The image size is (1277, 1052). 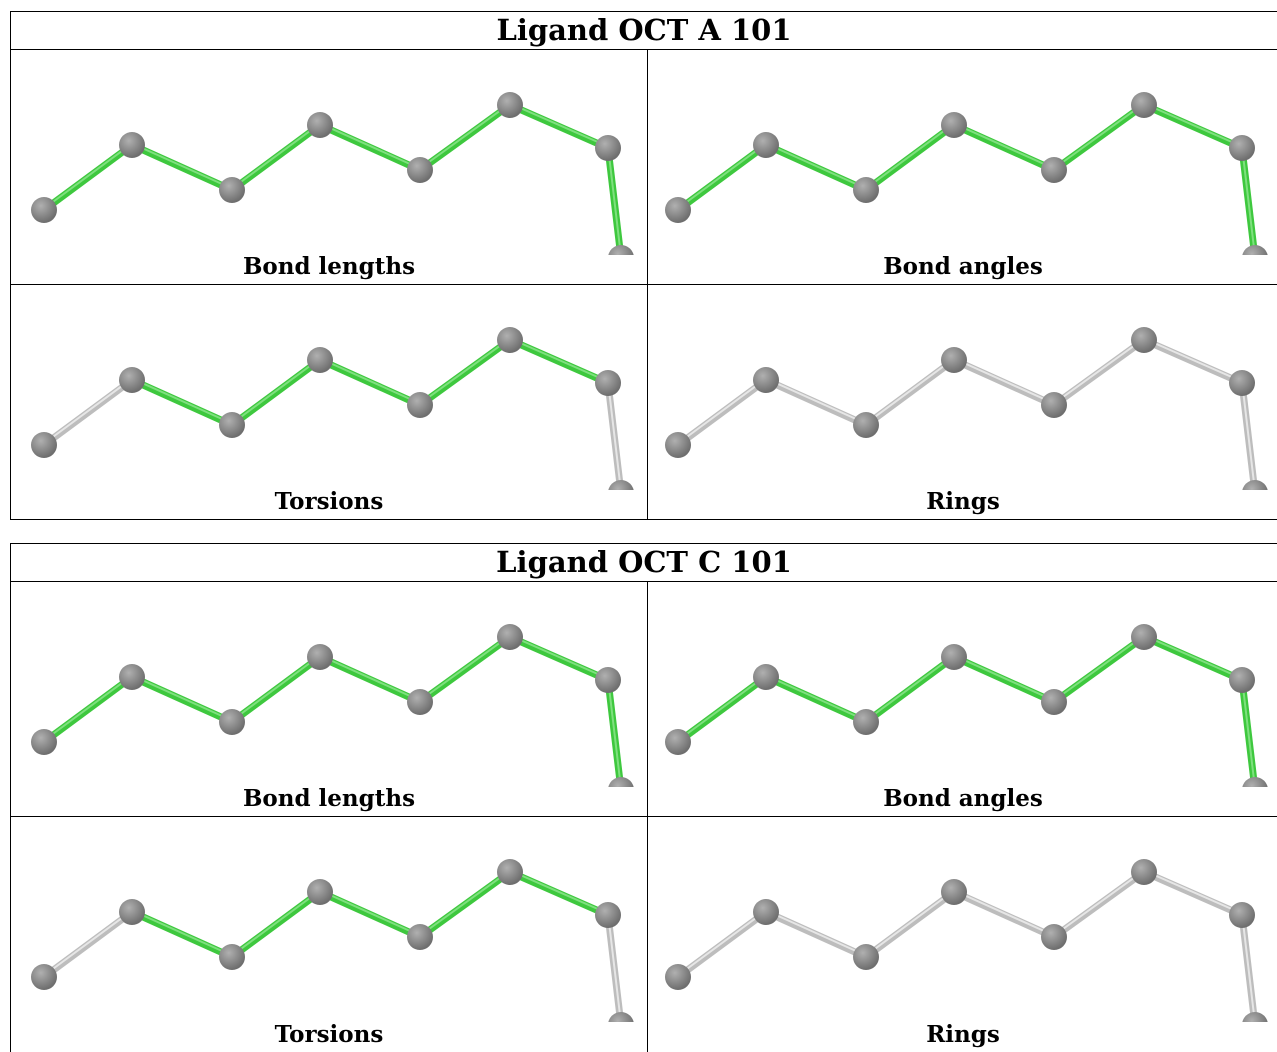 What do you see at coordinates (329, 1034) in the screenshot?
I see `panel-caption: Torsions` at bounding box center [329, 1034].